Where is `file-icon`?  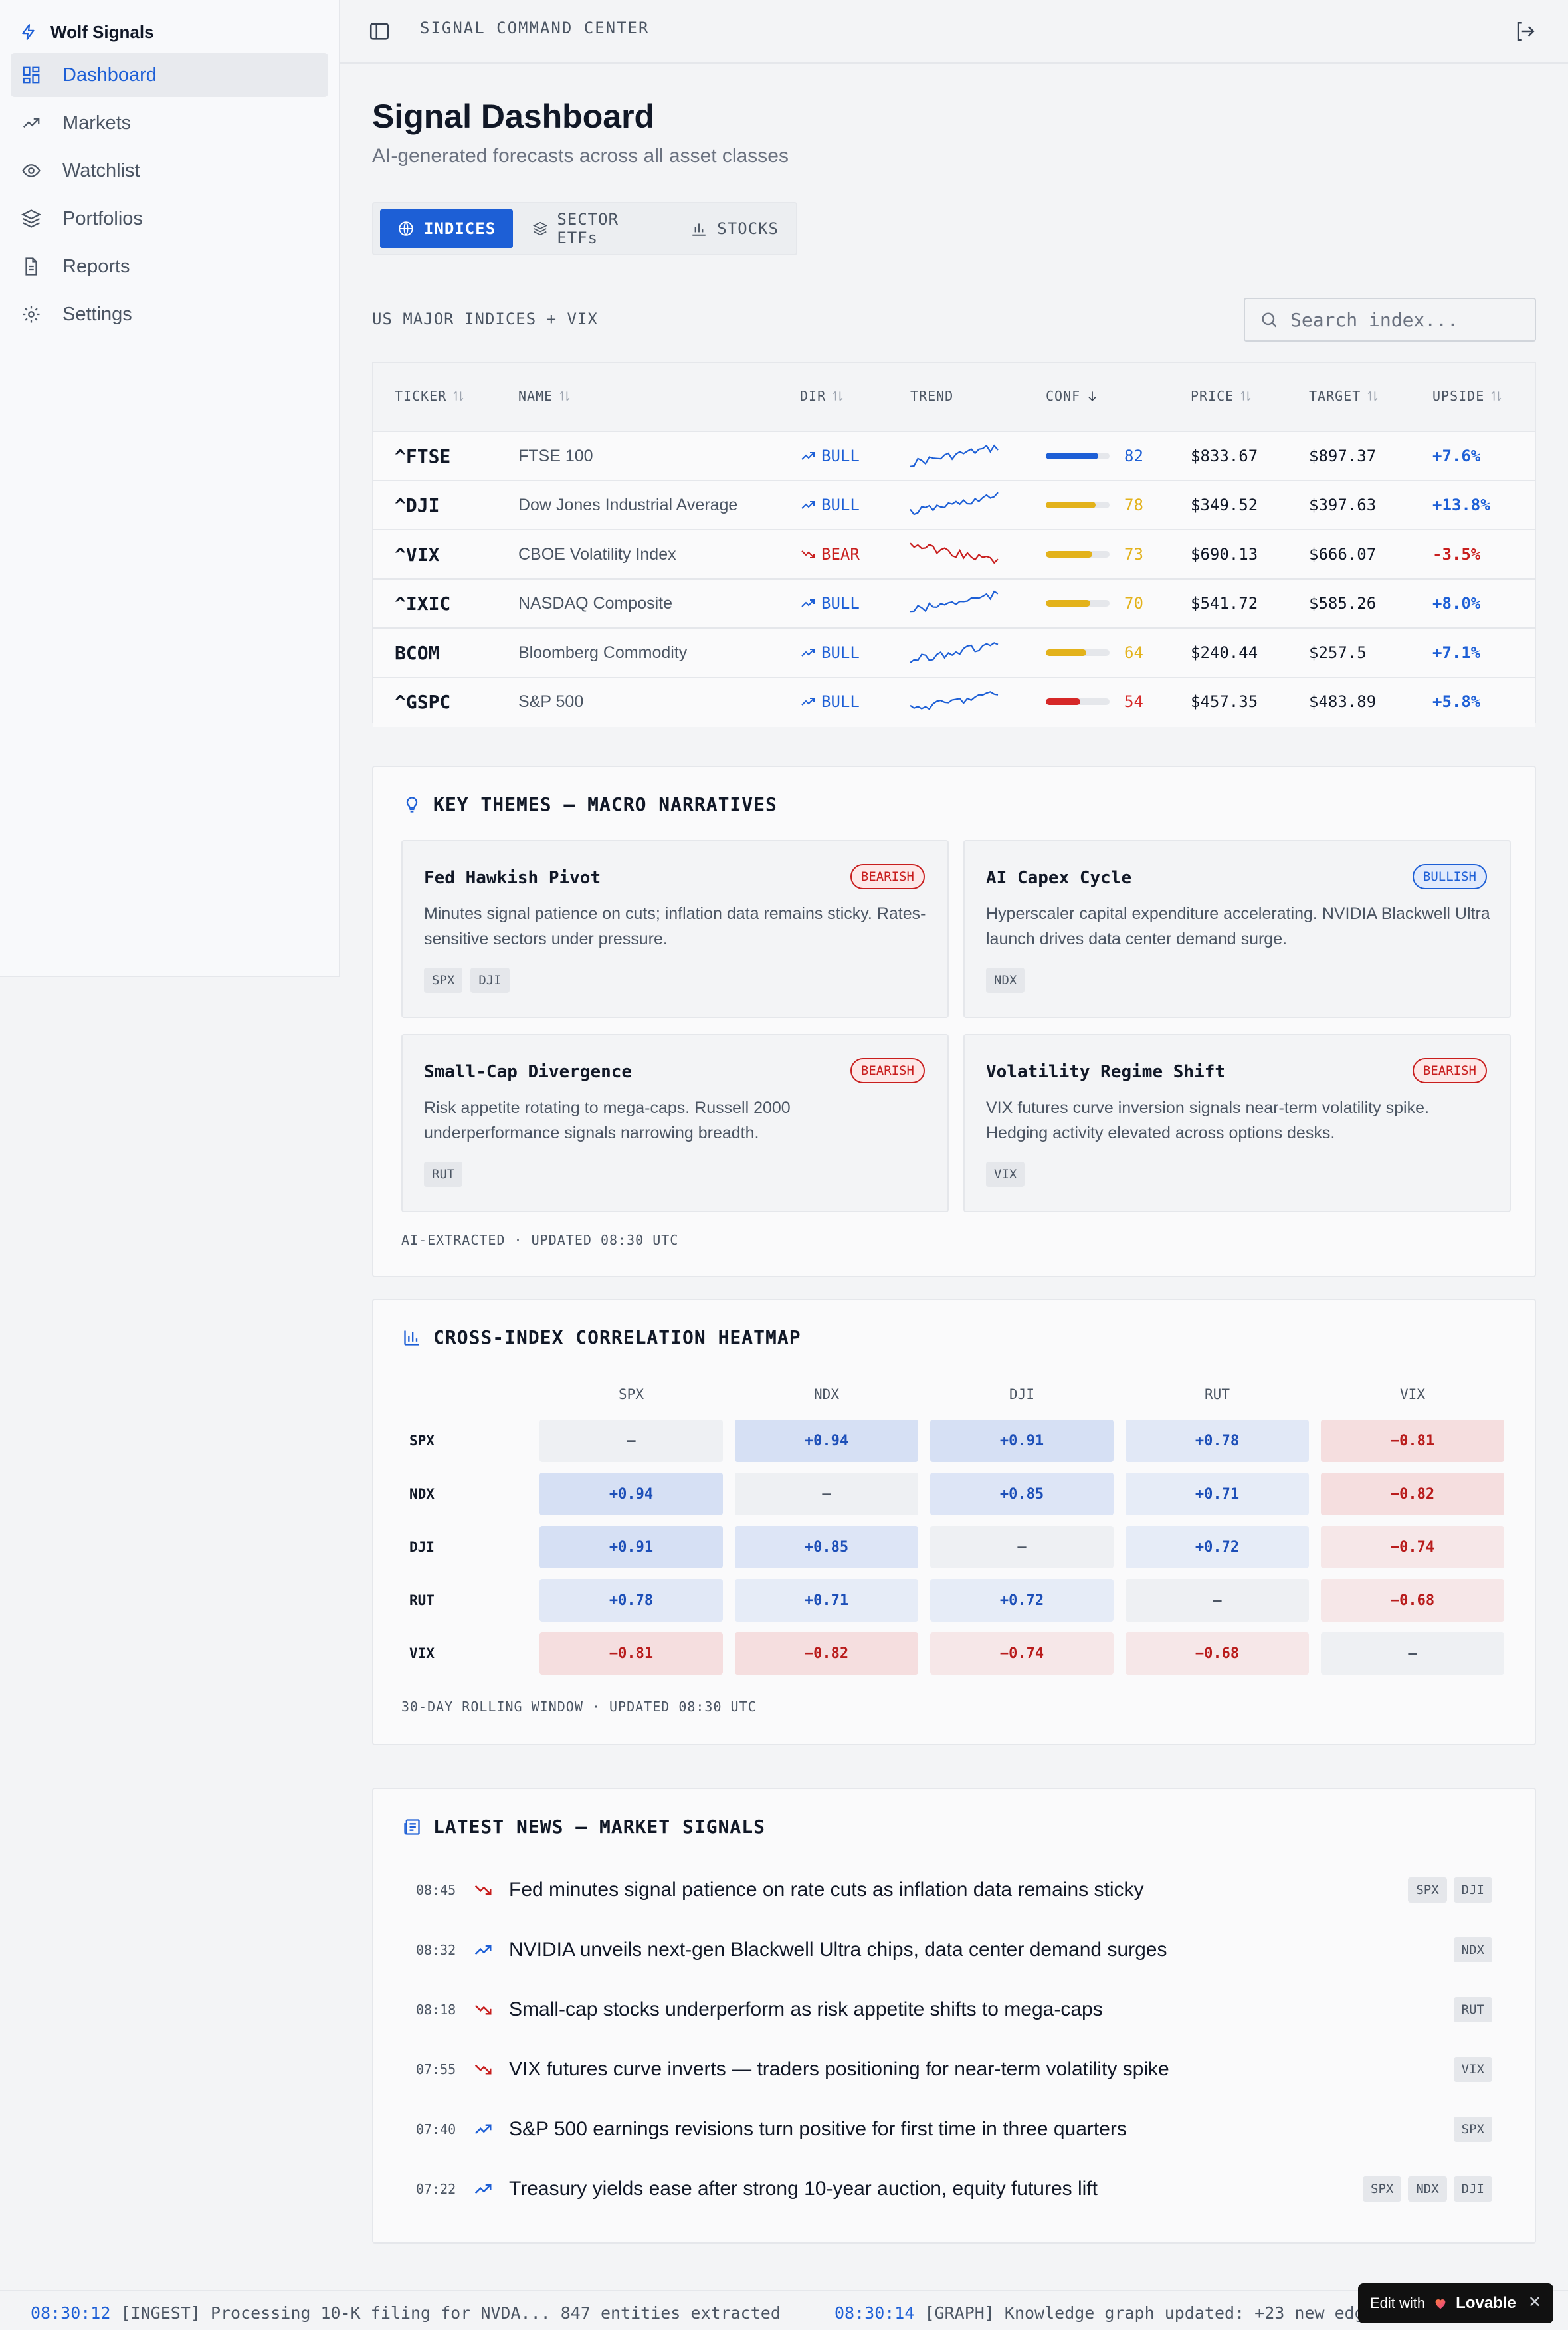 file-icon is located at coordinates (31, 266).